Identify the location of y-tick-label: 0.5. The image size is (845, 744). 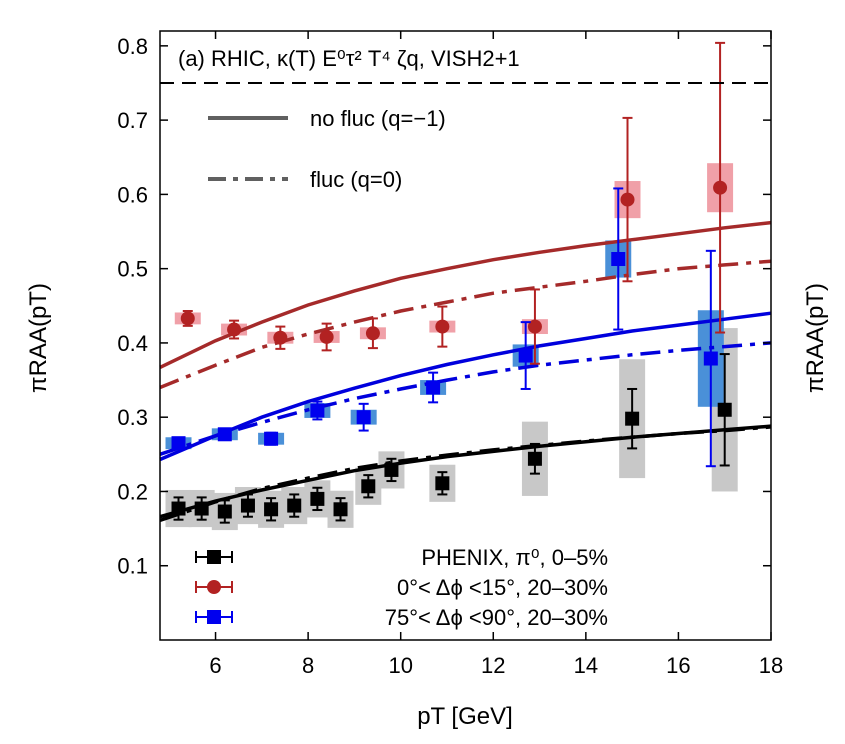
(132, 269).